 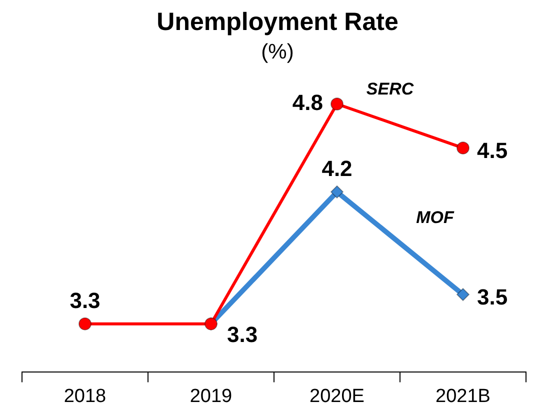 I want to click on data-label: 4.2, so click(x=337, y=168).